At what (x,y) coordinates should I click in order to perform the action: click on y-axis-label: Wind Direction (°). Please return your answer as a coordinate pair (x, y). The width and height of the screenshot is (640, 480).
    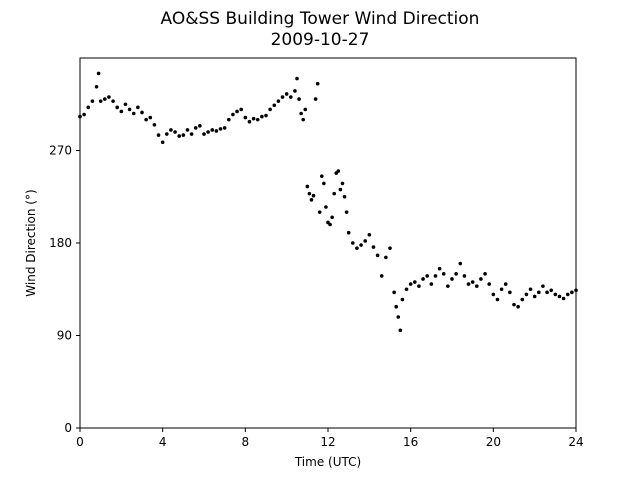
    Looking at the image, I should click on (31, 242).